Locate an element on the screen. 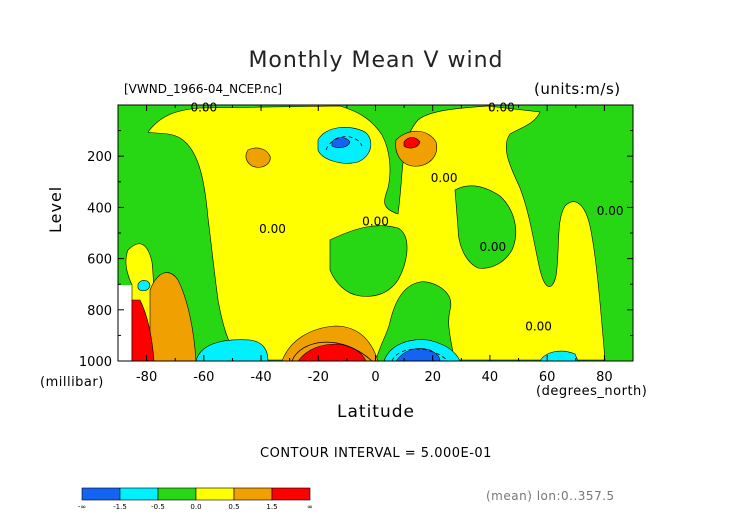  y-tick-label: 1000 is located at coordinates (95, 362).